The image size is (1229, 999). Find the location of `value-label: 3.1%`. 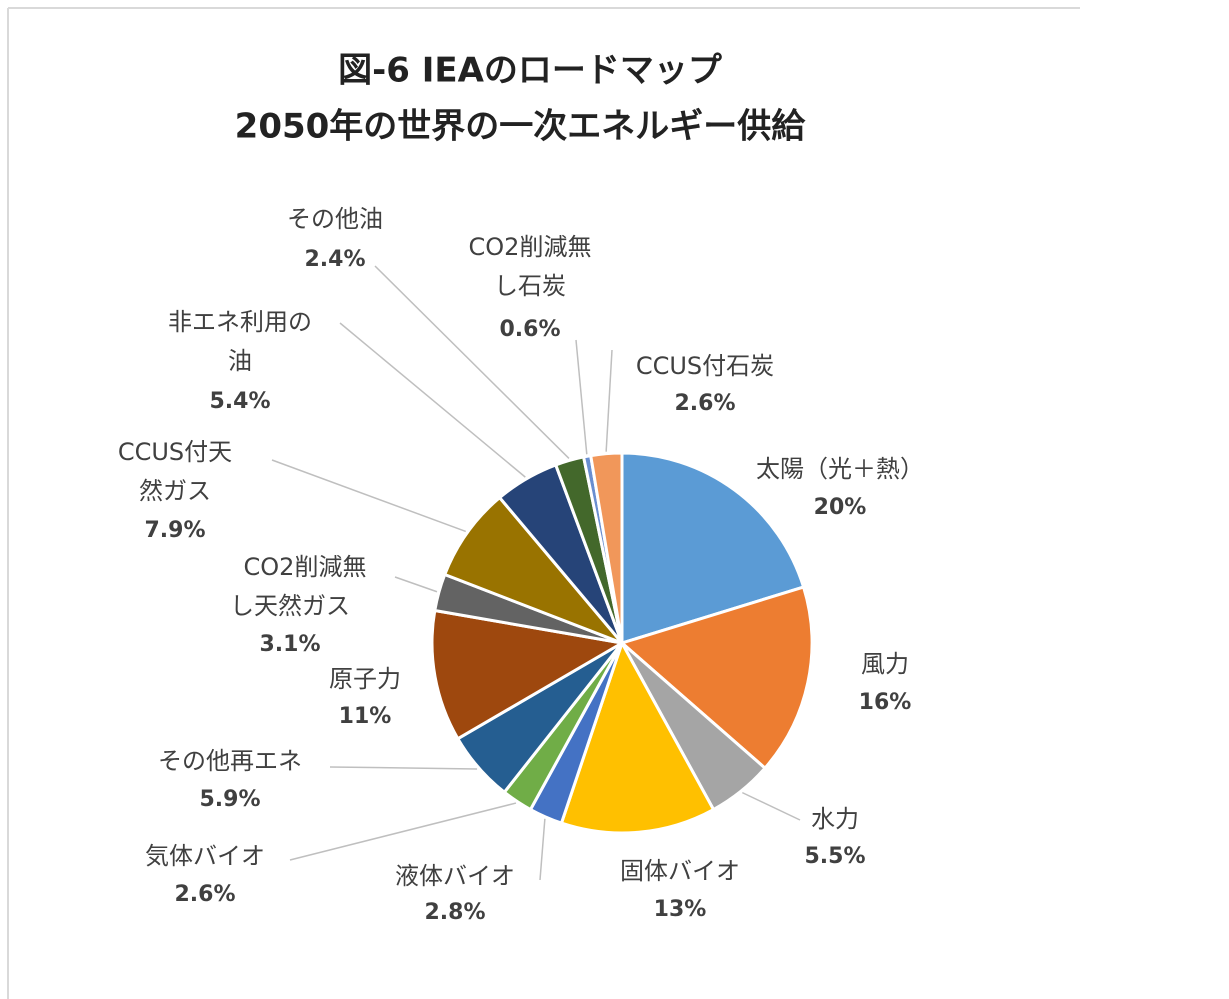

value-label: 3.1% is located at coordinates (289, 644).